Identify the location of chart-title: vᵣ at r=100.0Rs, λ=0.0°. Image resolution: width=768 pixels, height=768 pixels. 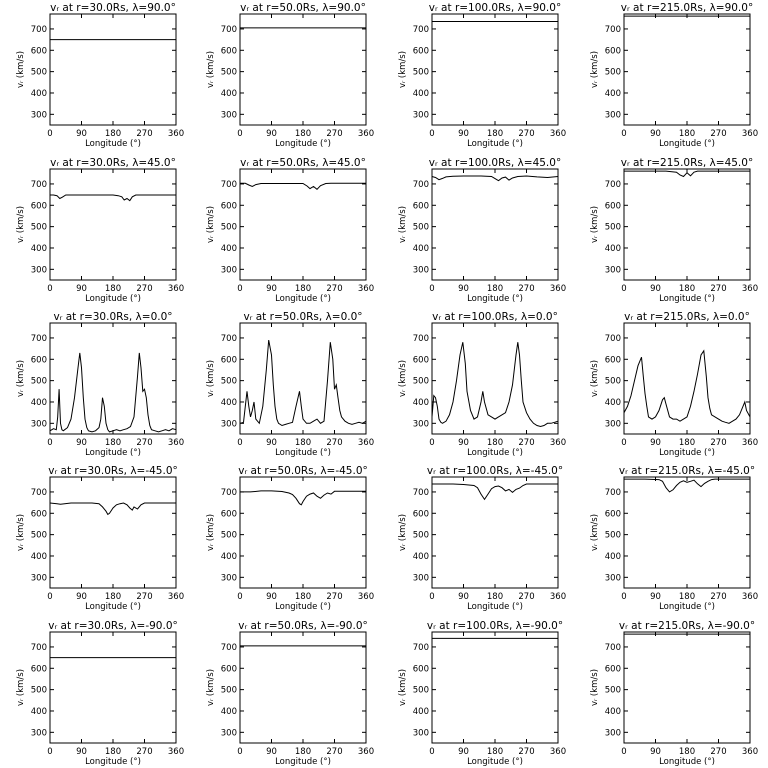
(495, 317).